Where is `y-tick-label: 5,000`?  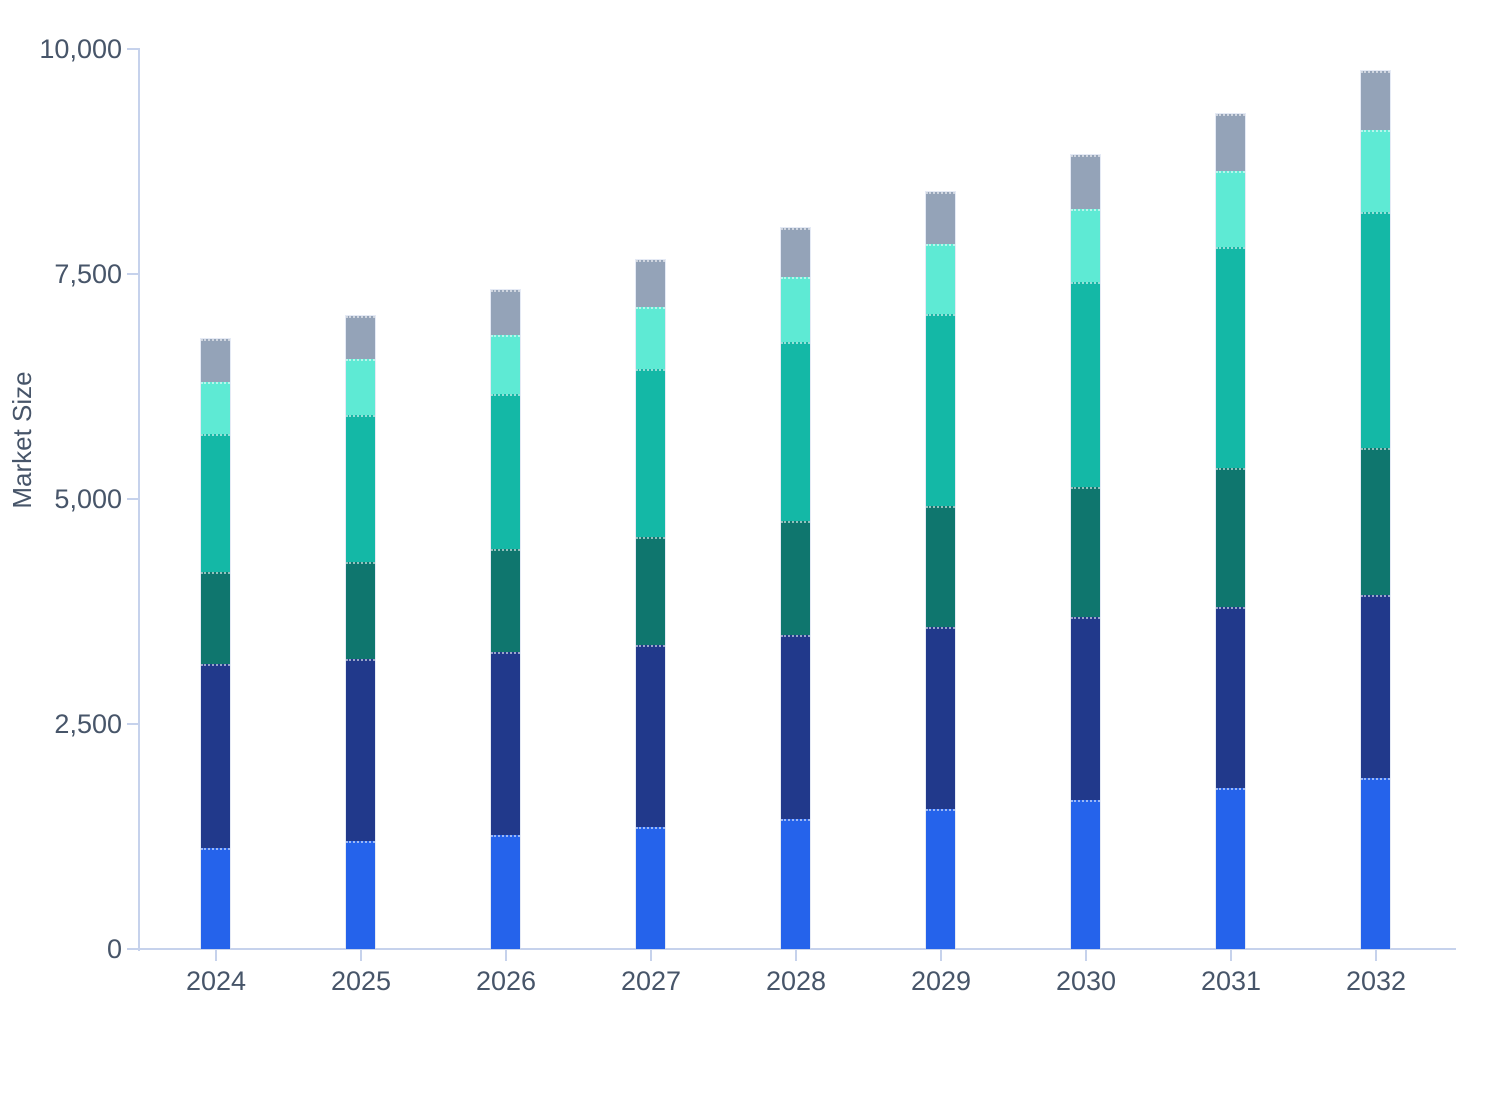
y-tick-label: 5,000 is located at coordinates (88, 499).